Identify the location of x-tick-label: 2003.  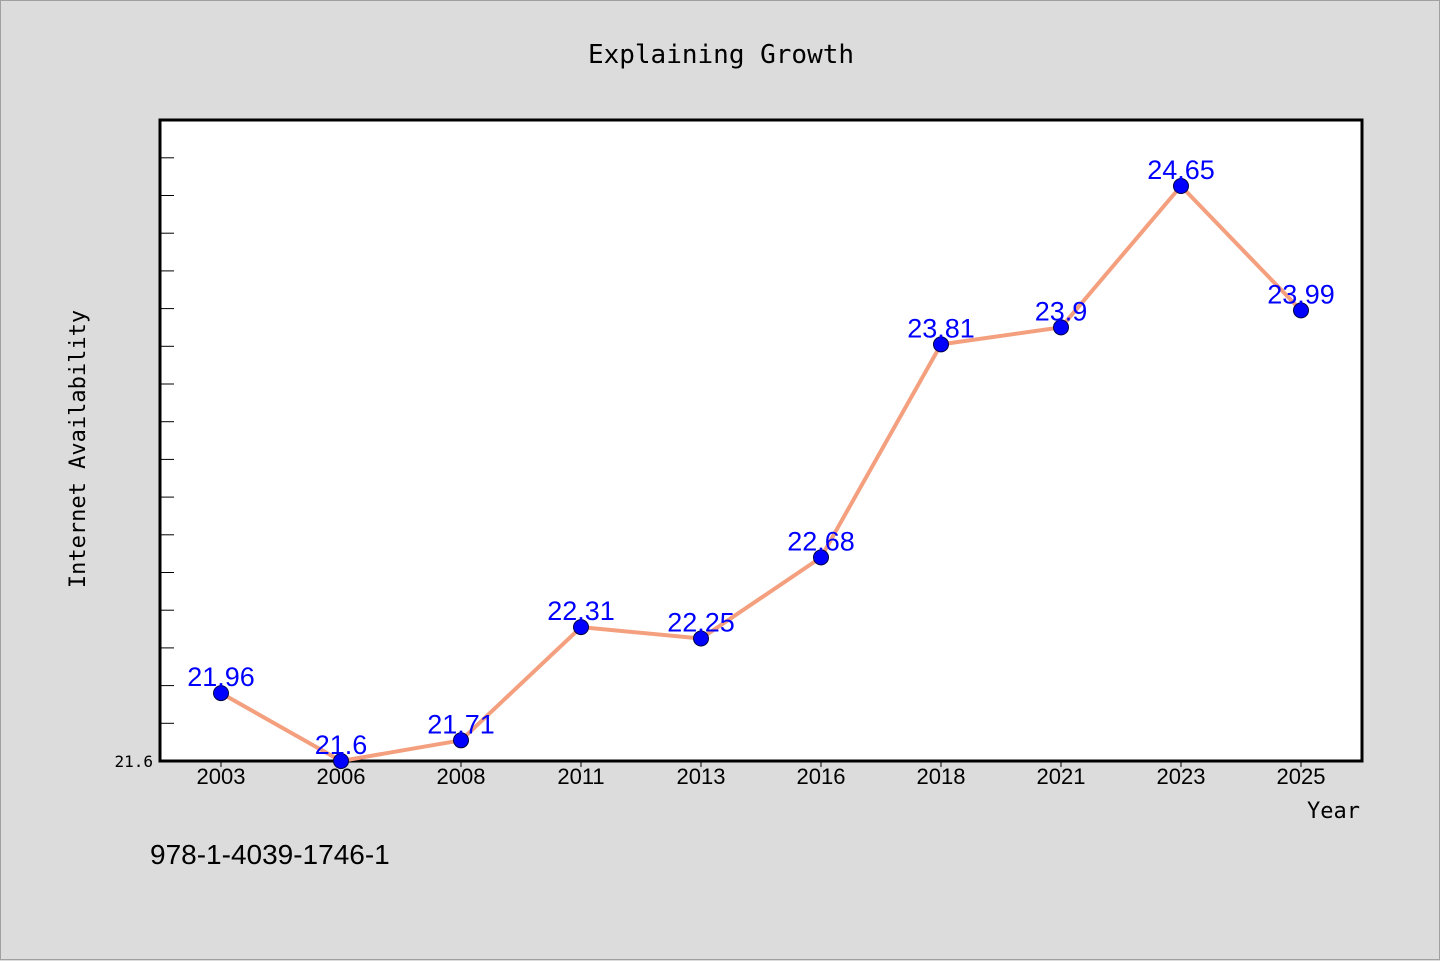
(221, 776).